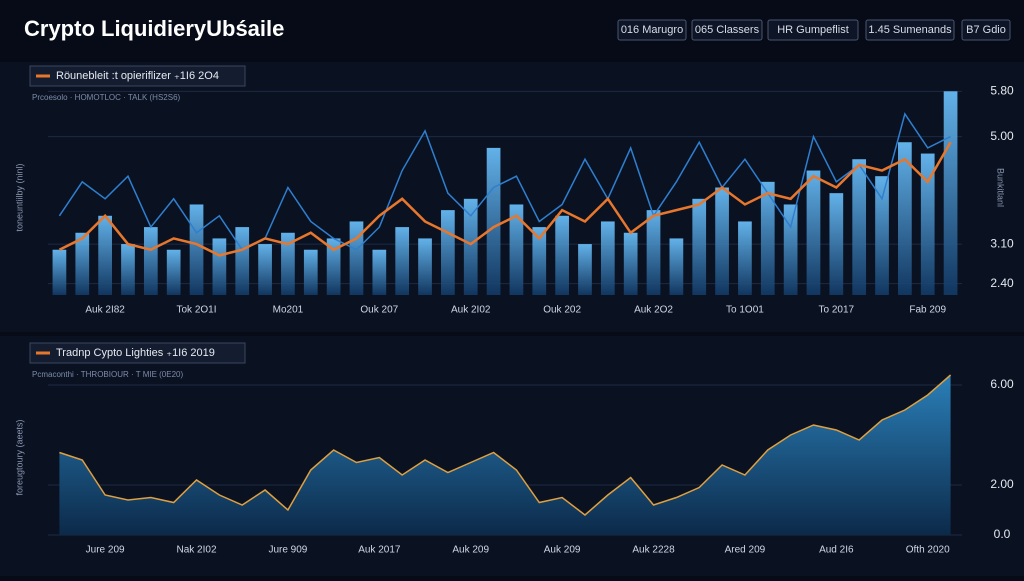  What do you see at coordinates (928, 550) in the screenshot?
I see `x-tick-label: Ofth 2020` at bounding box center [928, 550].